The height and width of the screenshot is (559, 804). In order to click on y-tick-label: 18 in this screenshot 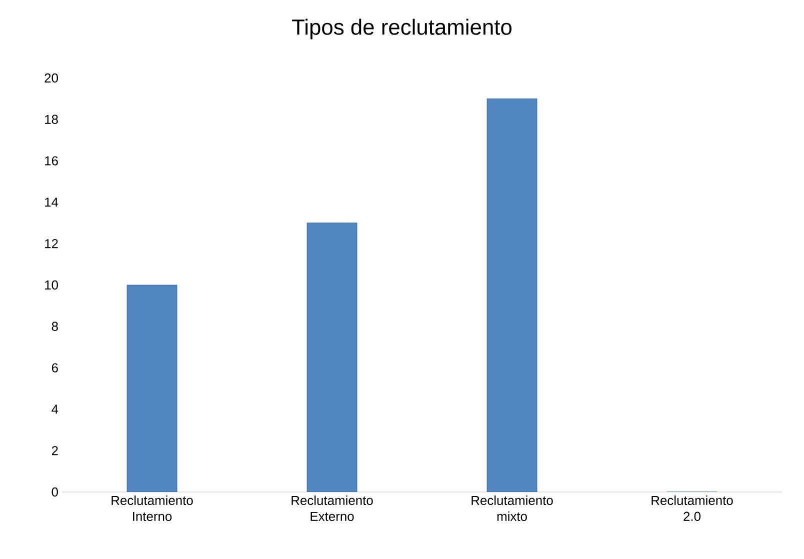, I will do `click(51, 119)`.